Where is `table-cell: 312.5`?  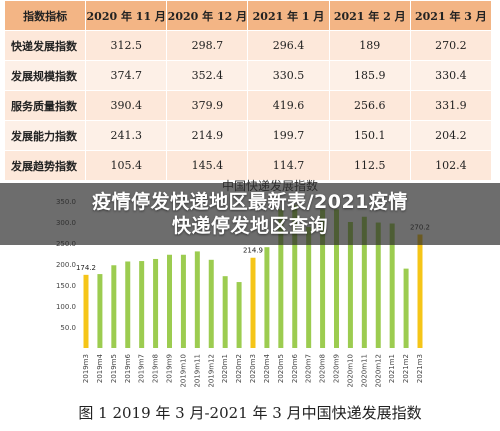
table-cell: 312.5 is located at coordinates (126, 45).